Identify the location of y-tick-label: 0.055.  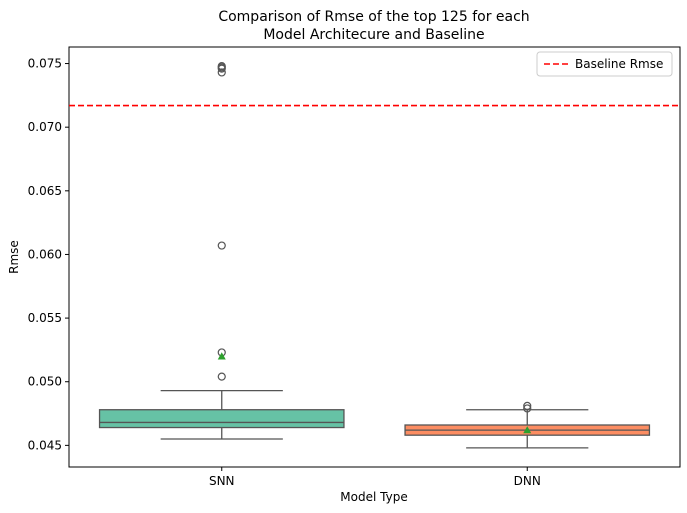
(45, 318).